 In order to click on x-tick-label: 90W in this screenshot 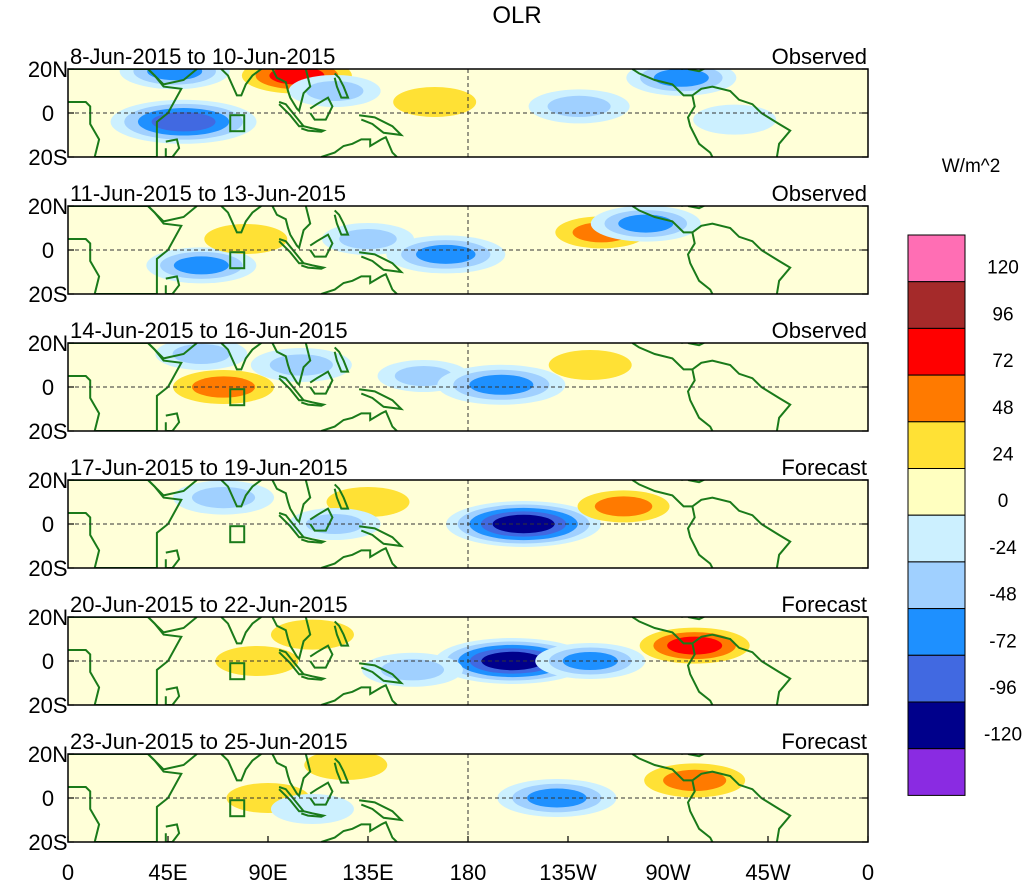, I will do `click(667, 872)`.